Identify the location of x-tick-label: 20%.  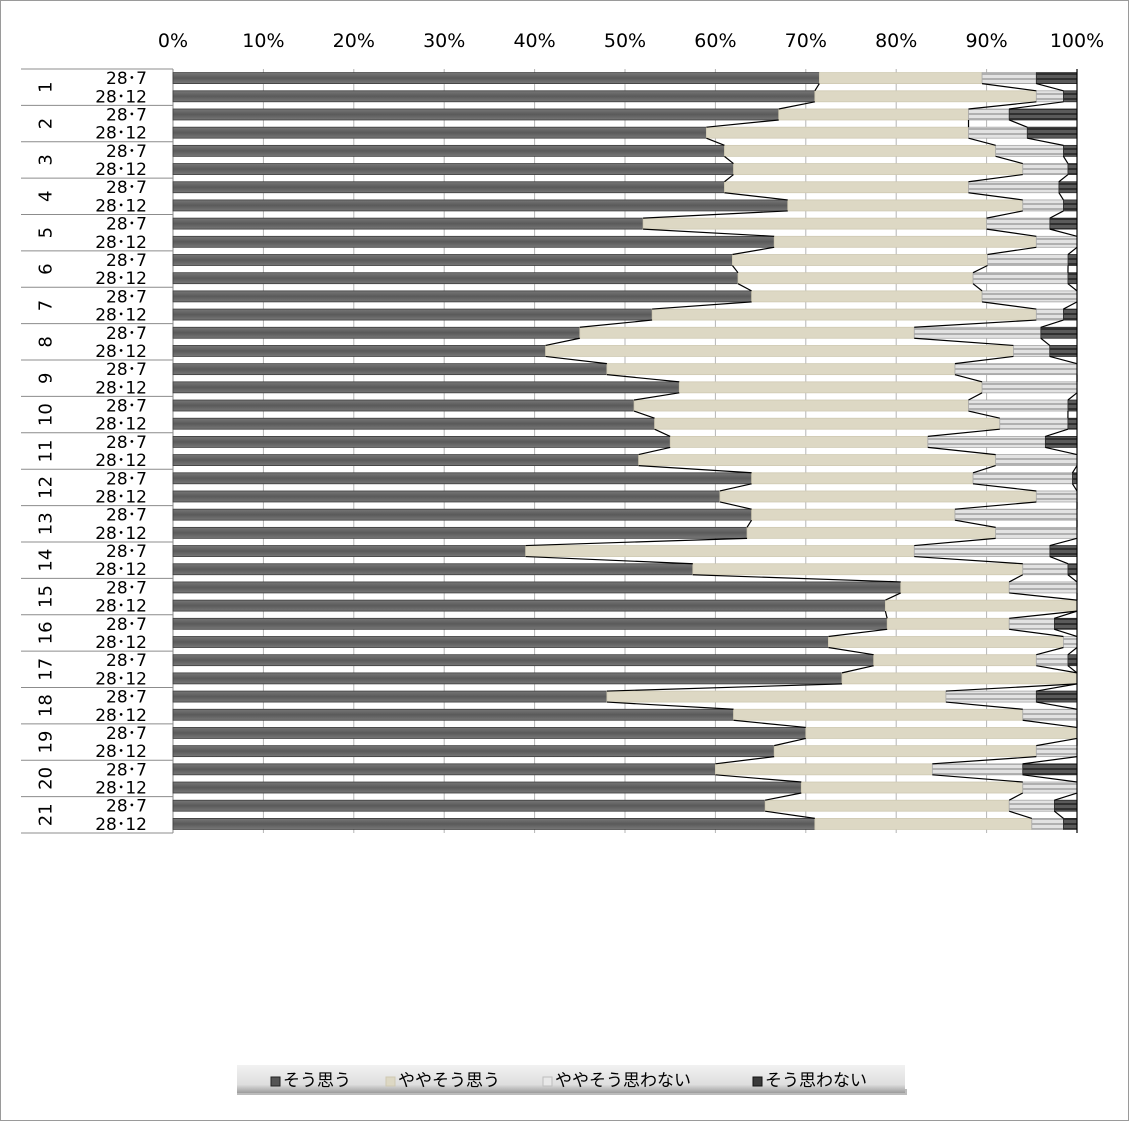
(354, 41).